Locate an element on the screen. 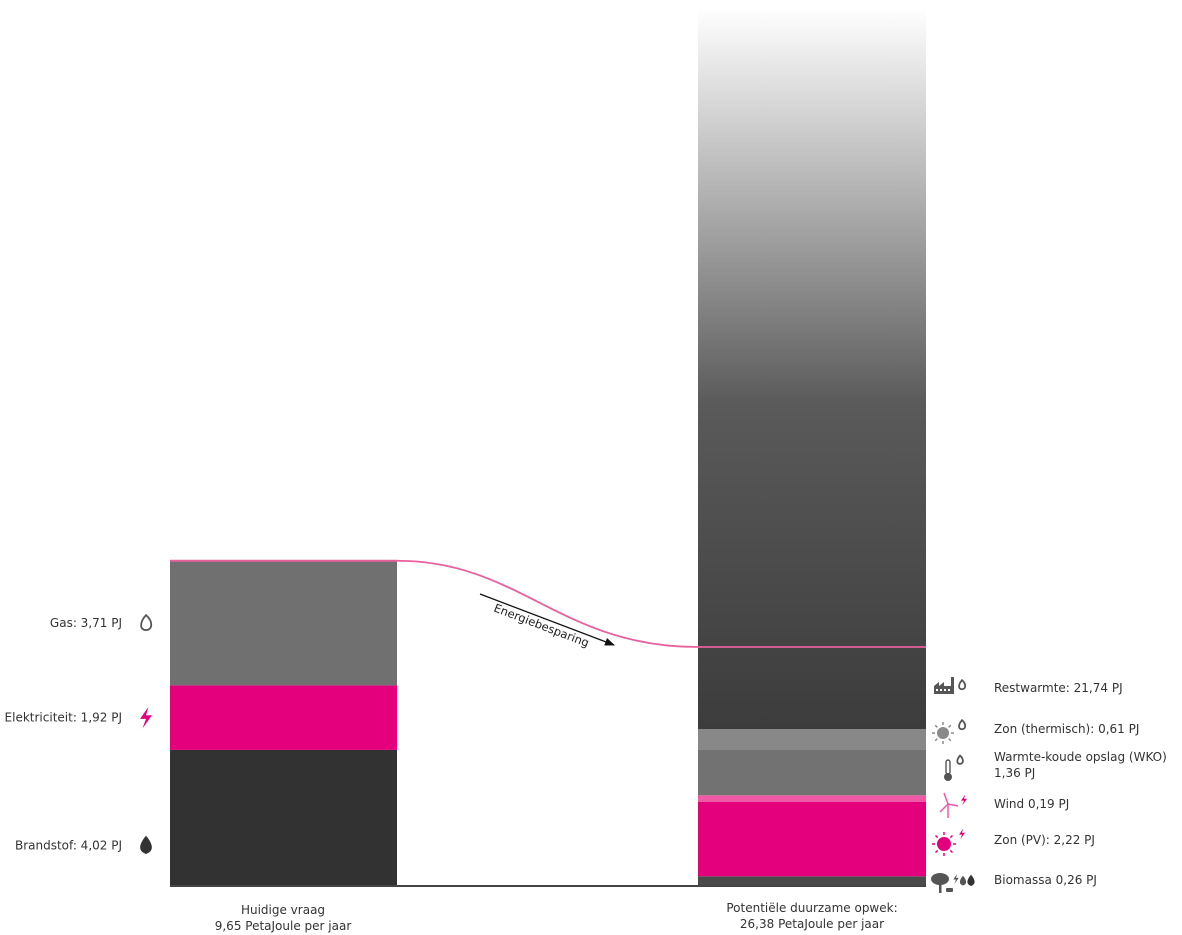 This screenshot has height=935, width=1182. thermometer-icon is located at coordinates (954, 767).